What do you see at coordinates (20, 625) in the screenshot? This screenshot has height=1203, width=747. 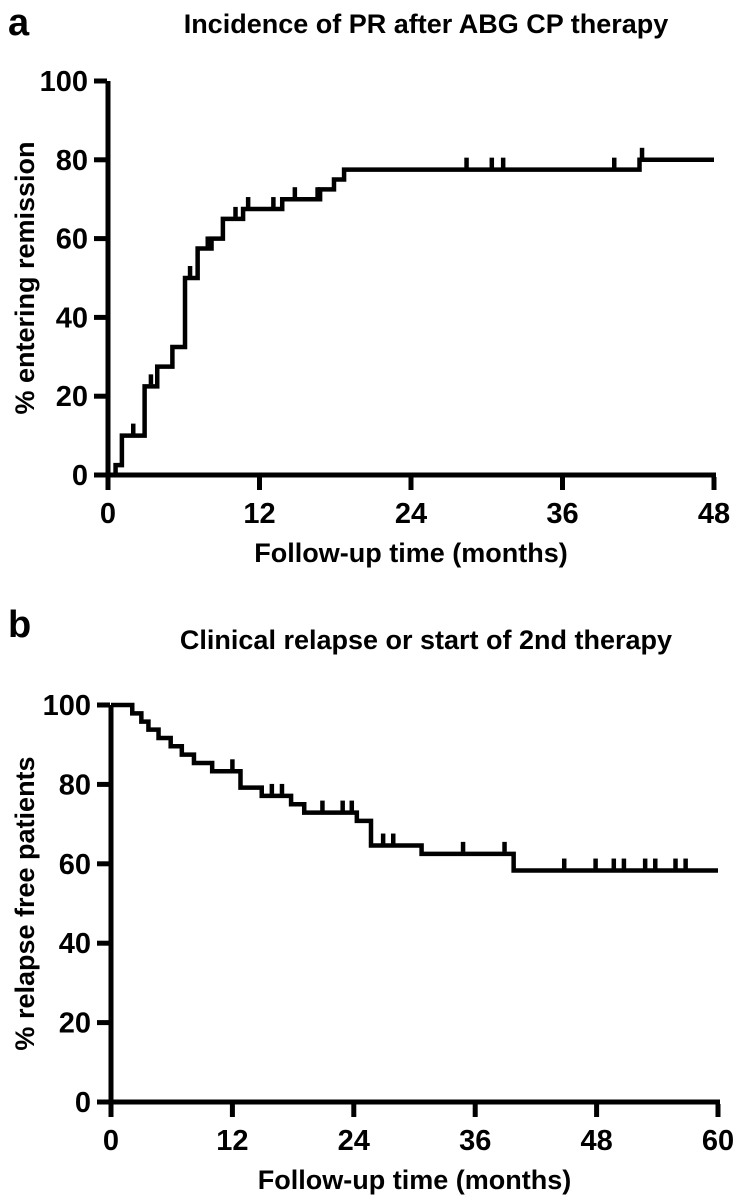 I see `panel-b-label: b` at bounding box center [20, 625].